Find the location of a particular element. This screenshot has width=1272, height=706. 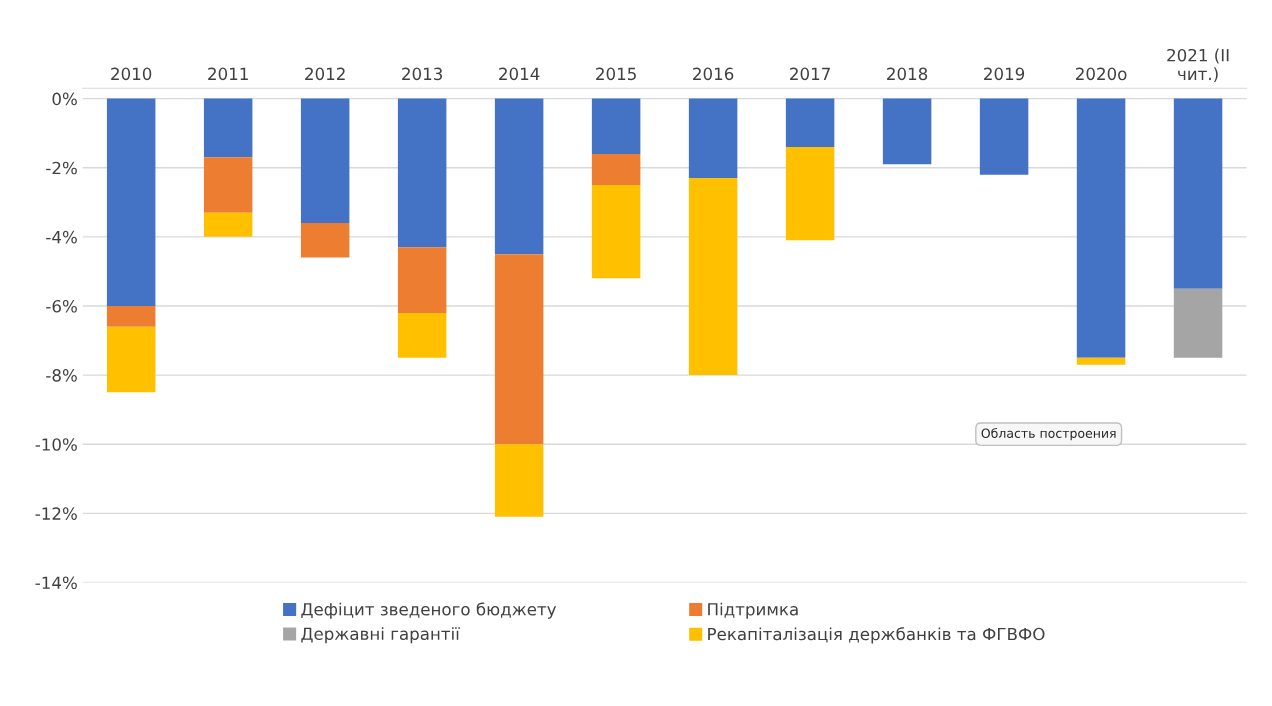

y-tick-label: -2% is located at coordinates (61, 168).